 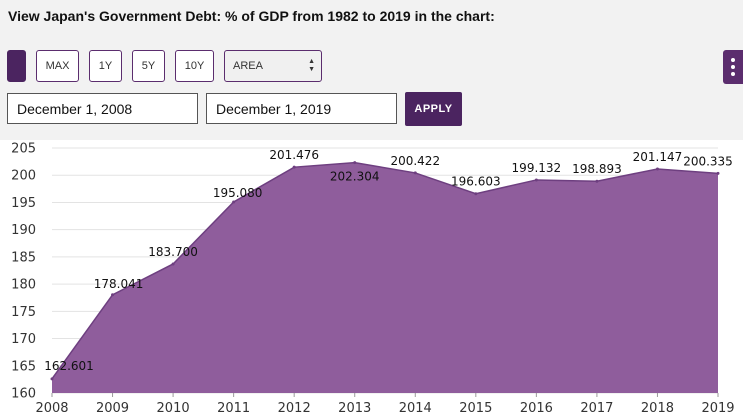 I want to click on y-tick-label: 205, so click(x=23, y=149).